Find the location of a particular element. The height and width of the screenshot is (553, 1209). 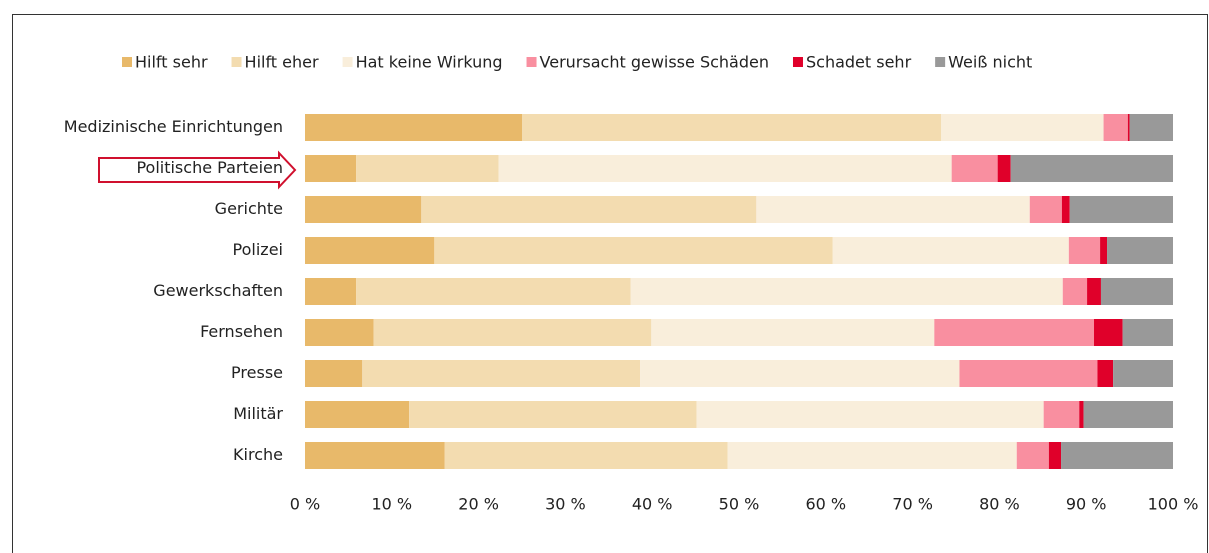

legend-label: Verursacht gewisse Schäden is located at coordinates (654, 62).